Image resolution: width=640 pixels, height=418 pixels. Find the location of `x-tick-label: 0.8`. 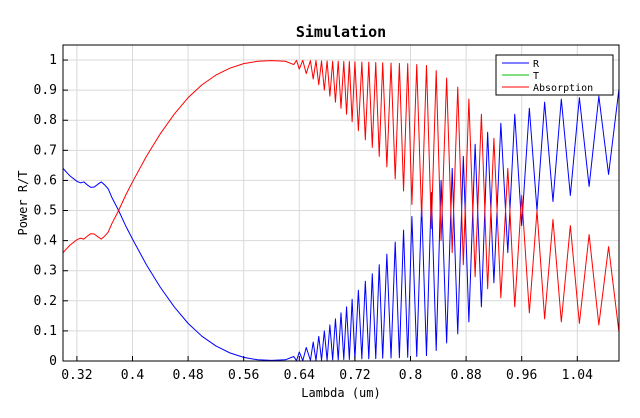

x-tick-label: 0.8 is located at coordinates (410, 375).